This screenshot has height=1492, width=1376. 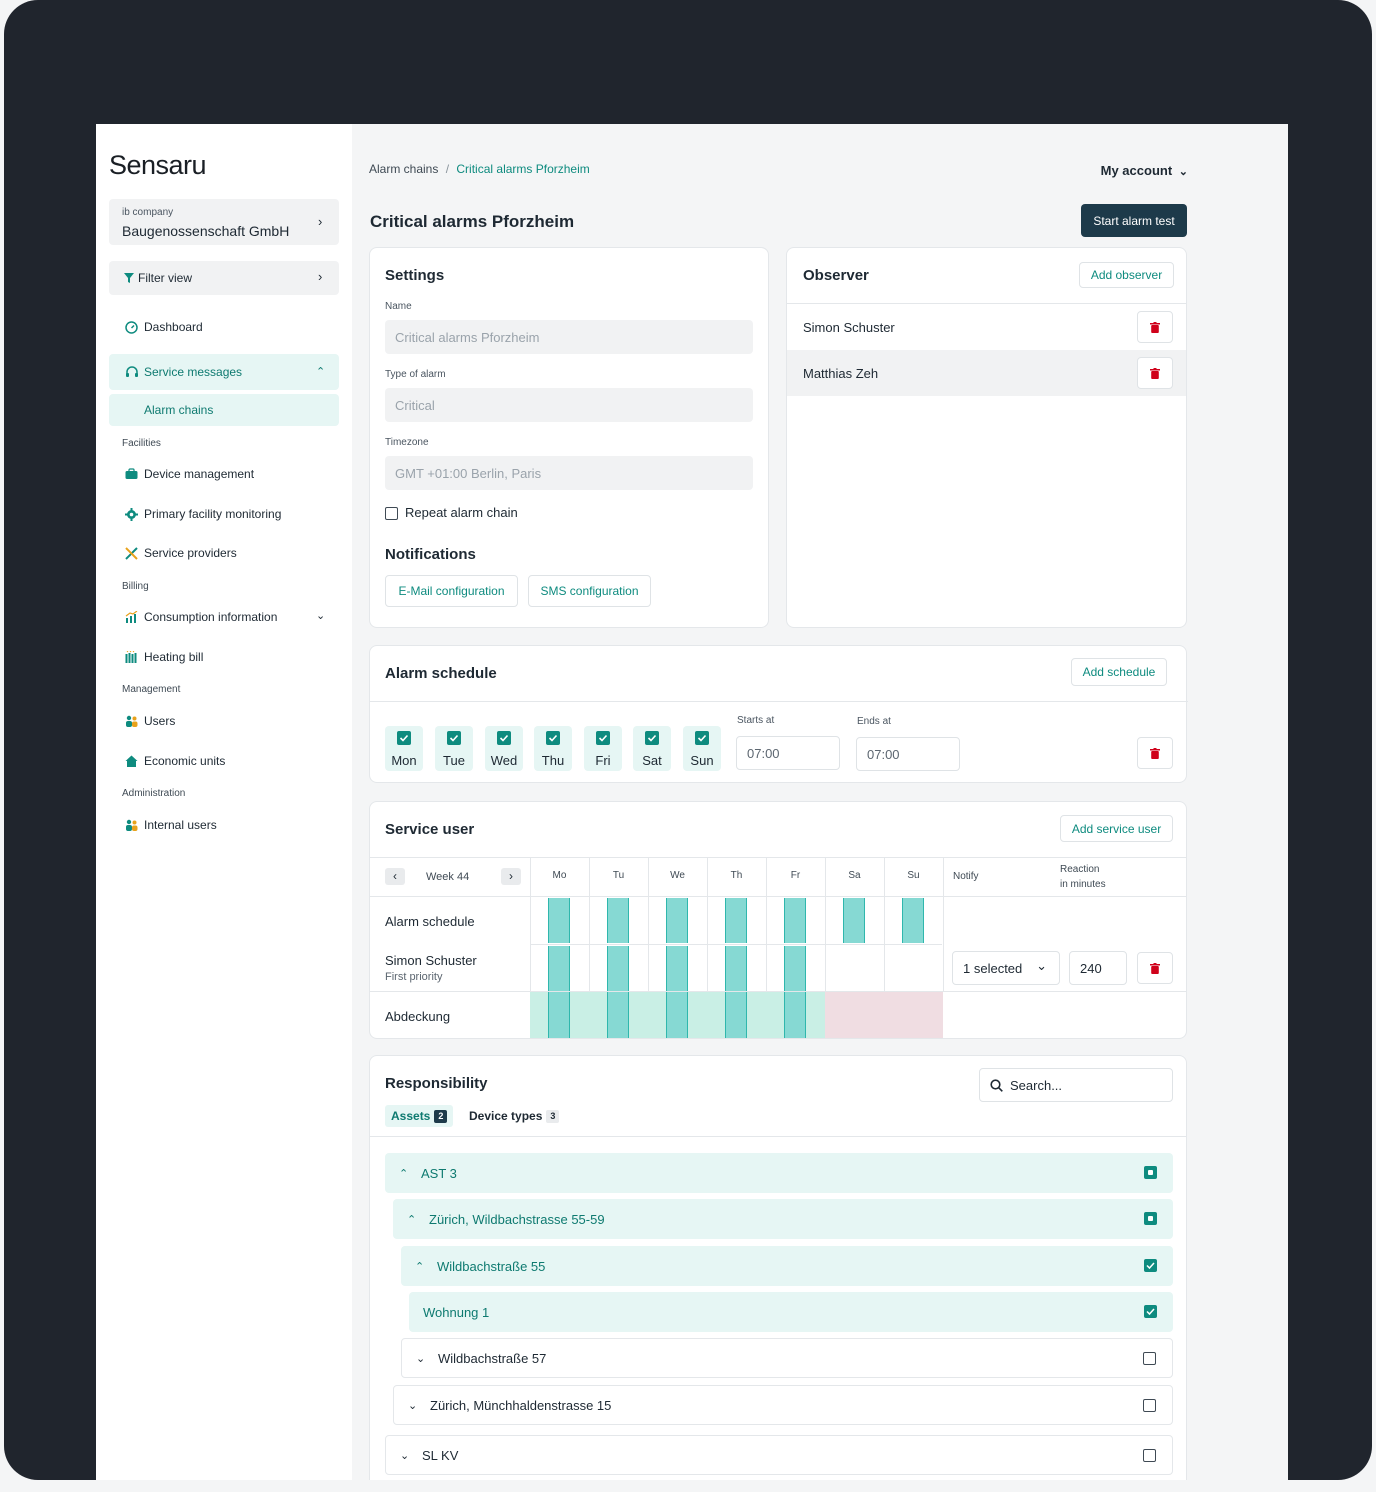 I want to click on breadcrumb: Alarm chains / Critical alarms Pforzheim, so click(x=479, y=169).